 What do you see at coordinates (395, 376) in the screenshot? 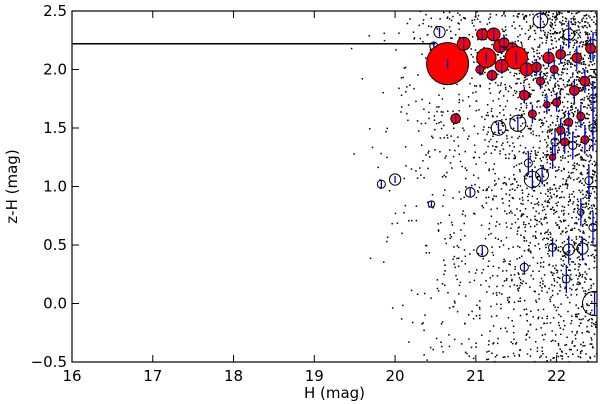
I see `x-tick-label: 20` at bounding box center [395, 376].